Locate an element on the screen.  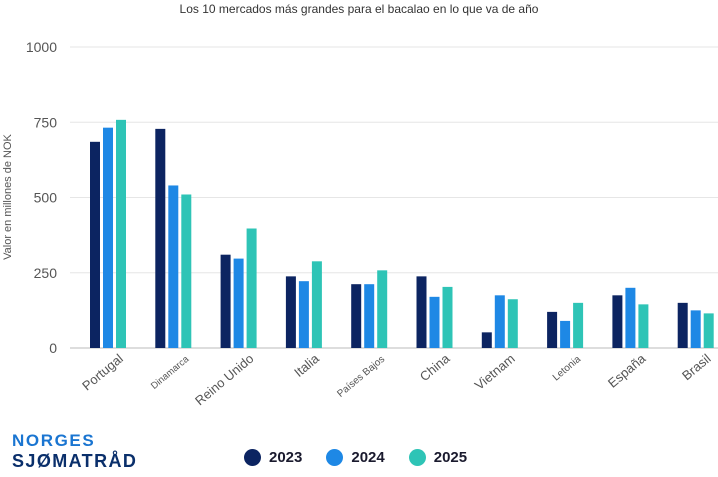
legend-item-2025: 2025 is located at coordinates (438, 457).